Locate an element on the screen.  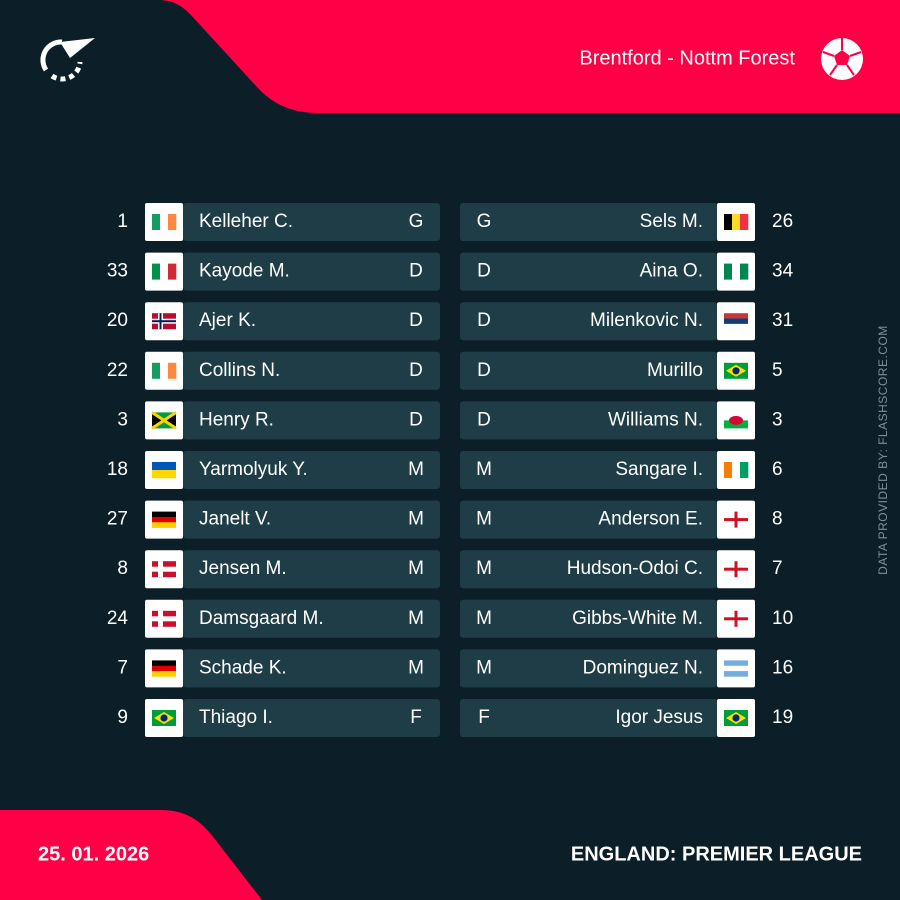
player-row: 34 Aina O. D is located at coordinates (627, 271).